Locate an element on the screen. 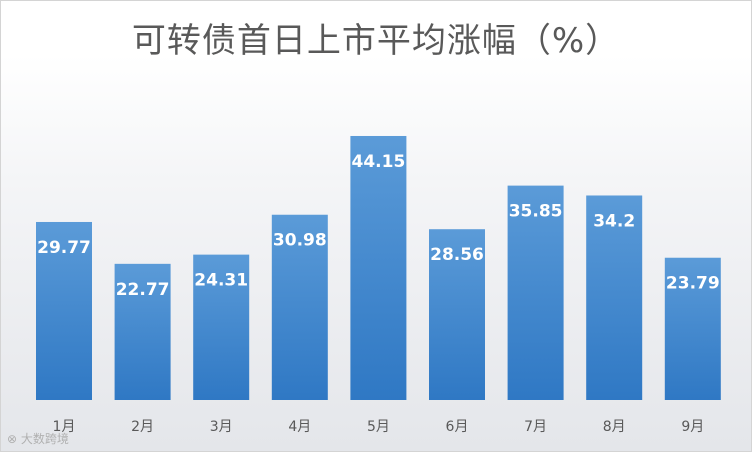 The height and width of the screenshot is (452, 752). x-tick-label: 4月 is located at coordinates (299, 427).